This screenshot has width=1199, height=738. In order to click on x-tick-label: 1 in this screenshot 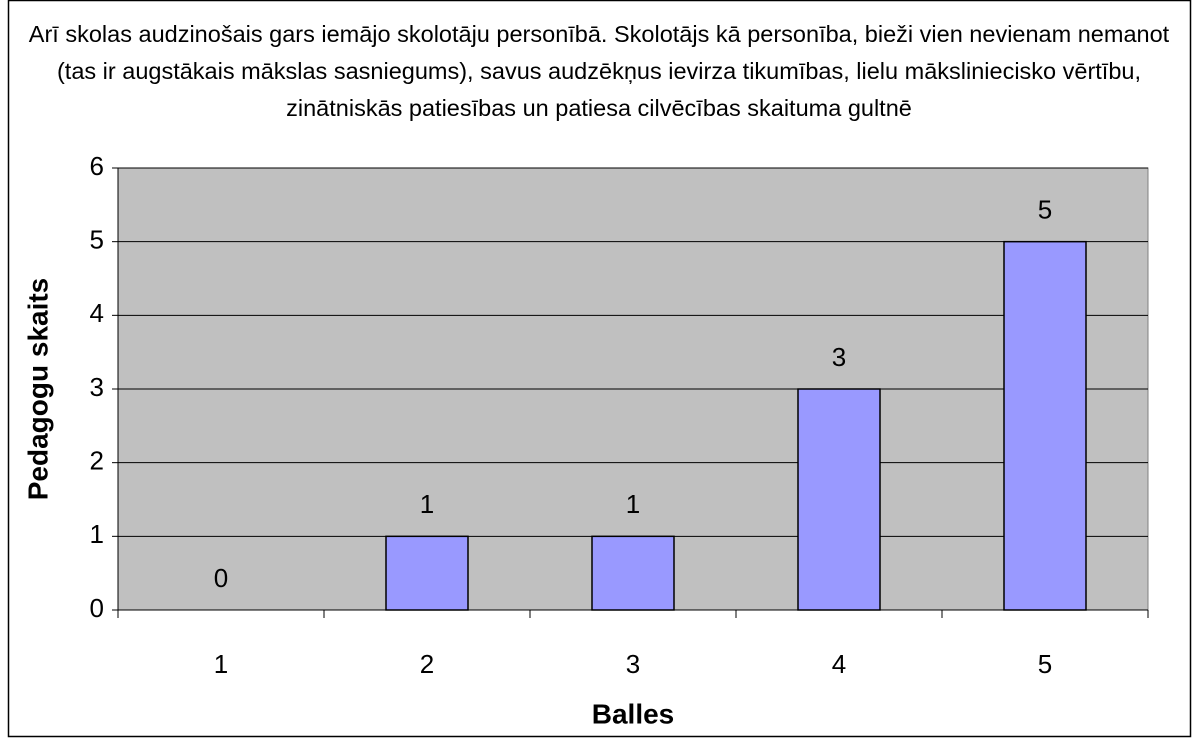, I will do `click(221, 664)`.